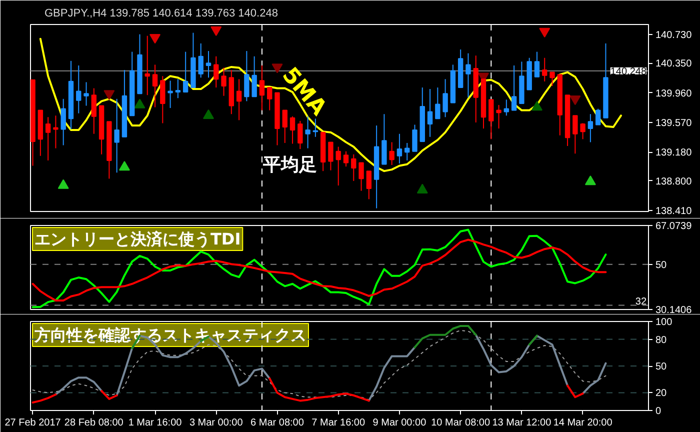  Describe the element at coordinates (674, 64) in the screenshot. I see `y-tick-label: 140.350` at that location.